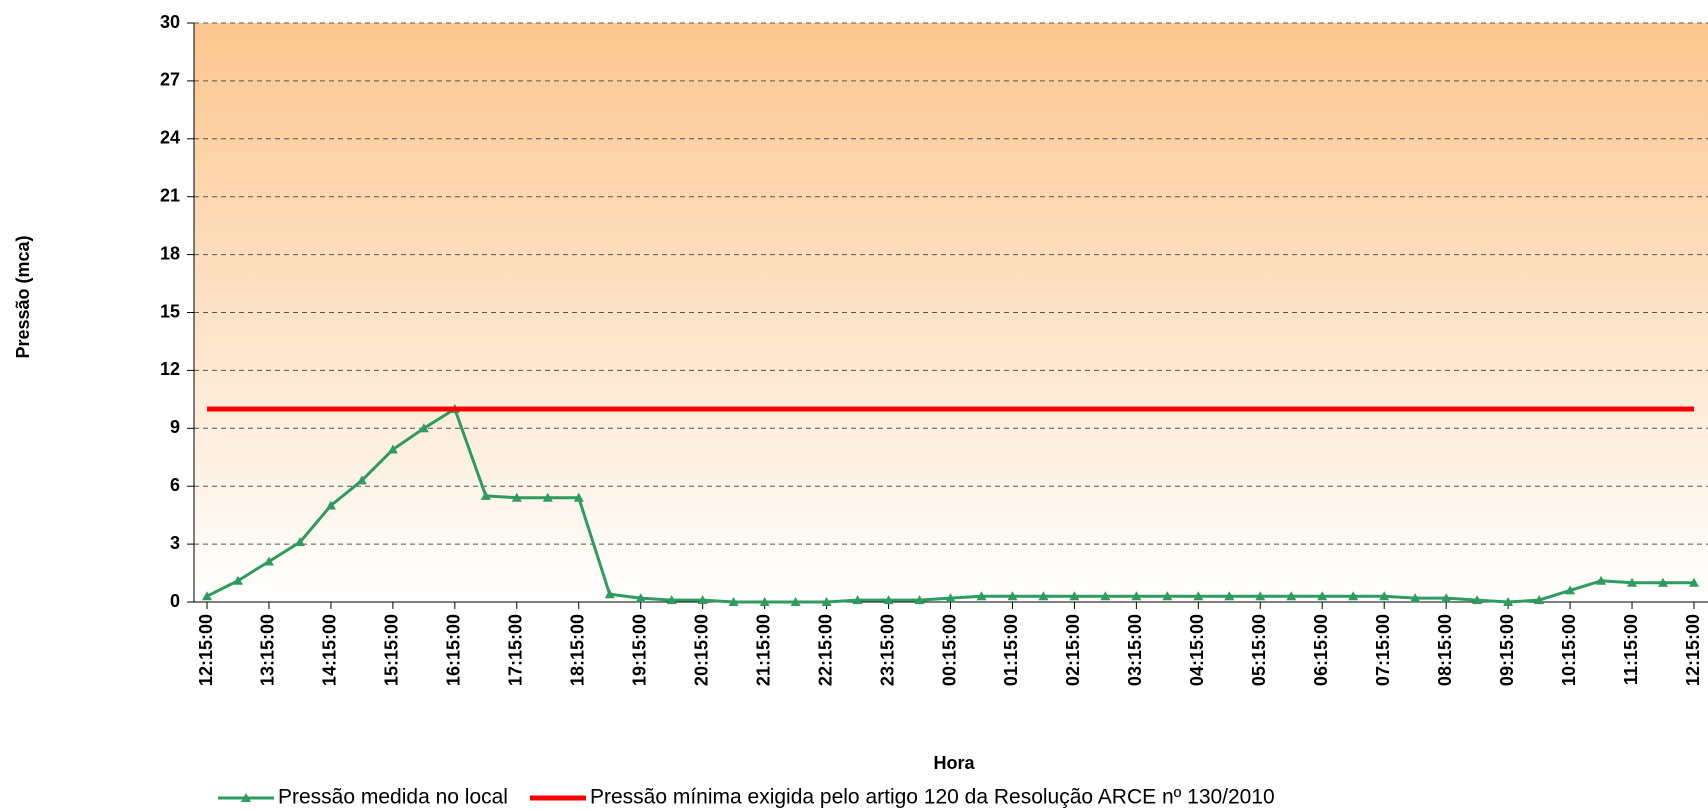 This screenshot has height=811, width=1708. What do you see at coordinates (1135, 650) in the screenshot?
I see `x-tick-label: 03:15:00` at bounding box center [1135, 650].